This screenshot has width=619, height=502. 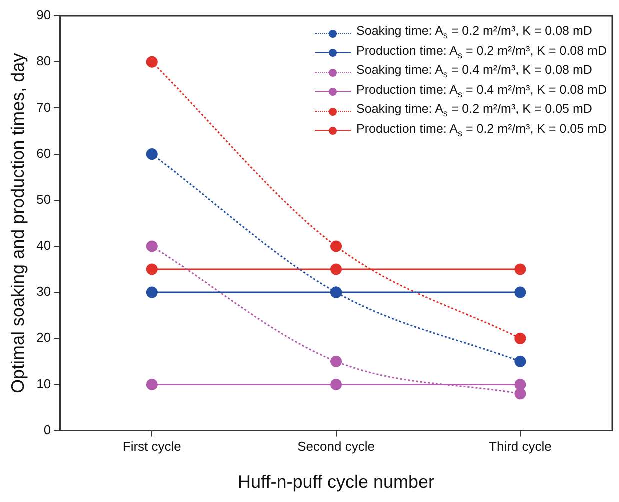 I want to click on y-tick-label: 90, so click(x=44, y=15).